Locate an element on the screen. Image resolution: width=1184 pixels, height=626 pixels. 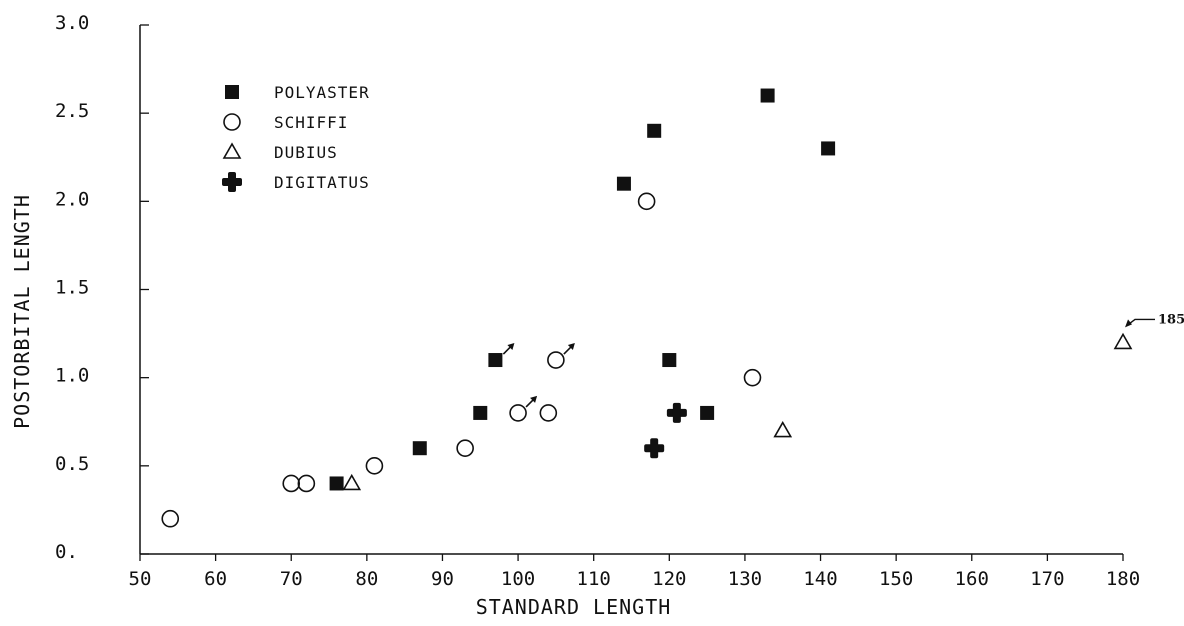
x-tick-label: 60 is located at coordinates (215, 579).